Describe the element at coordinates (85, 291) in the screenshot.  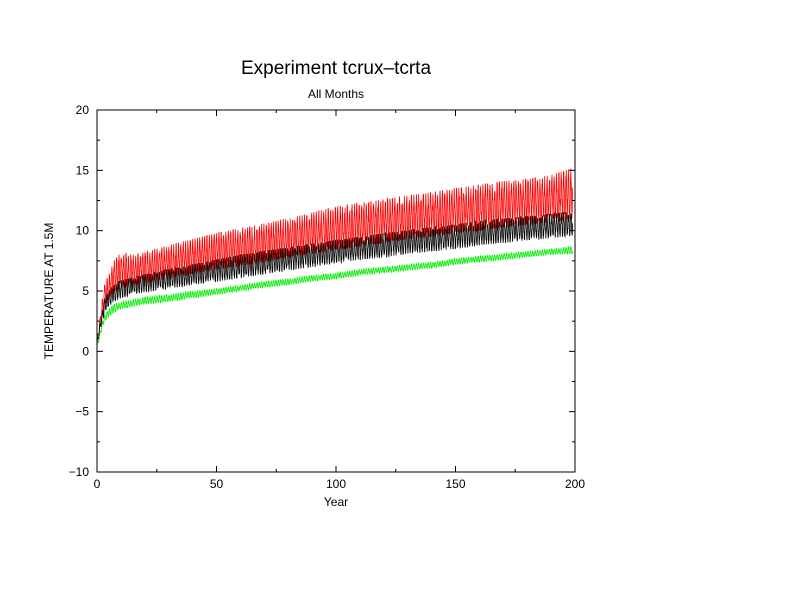
I see `y-tick-label: 5` at that location.